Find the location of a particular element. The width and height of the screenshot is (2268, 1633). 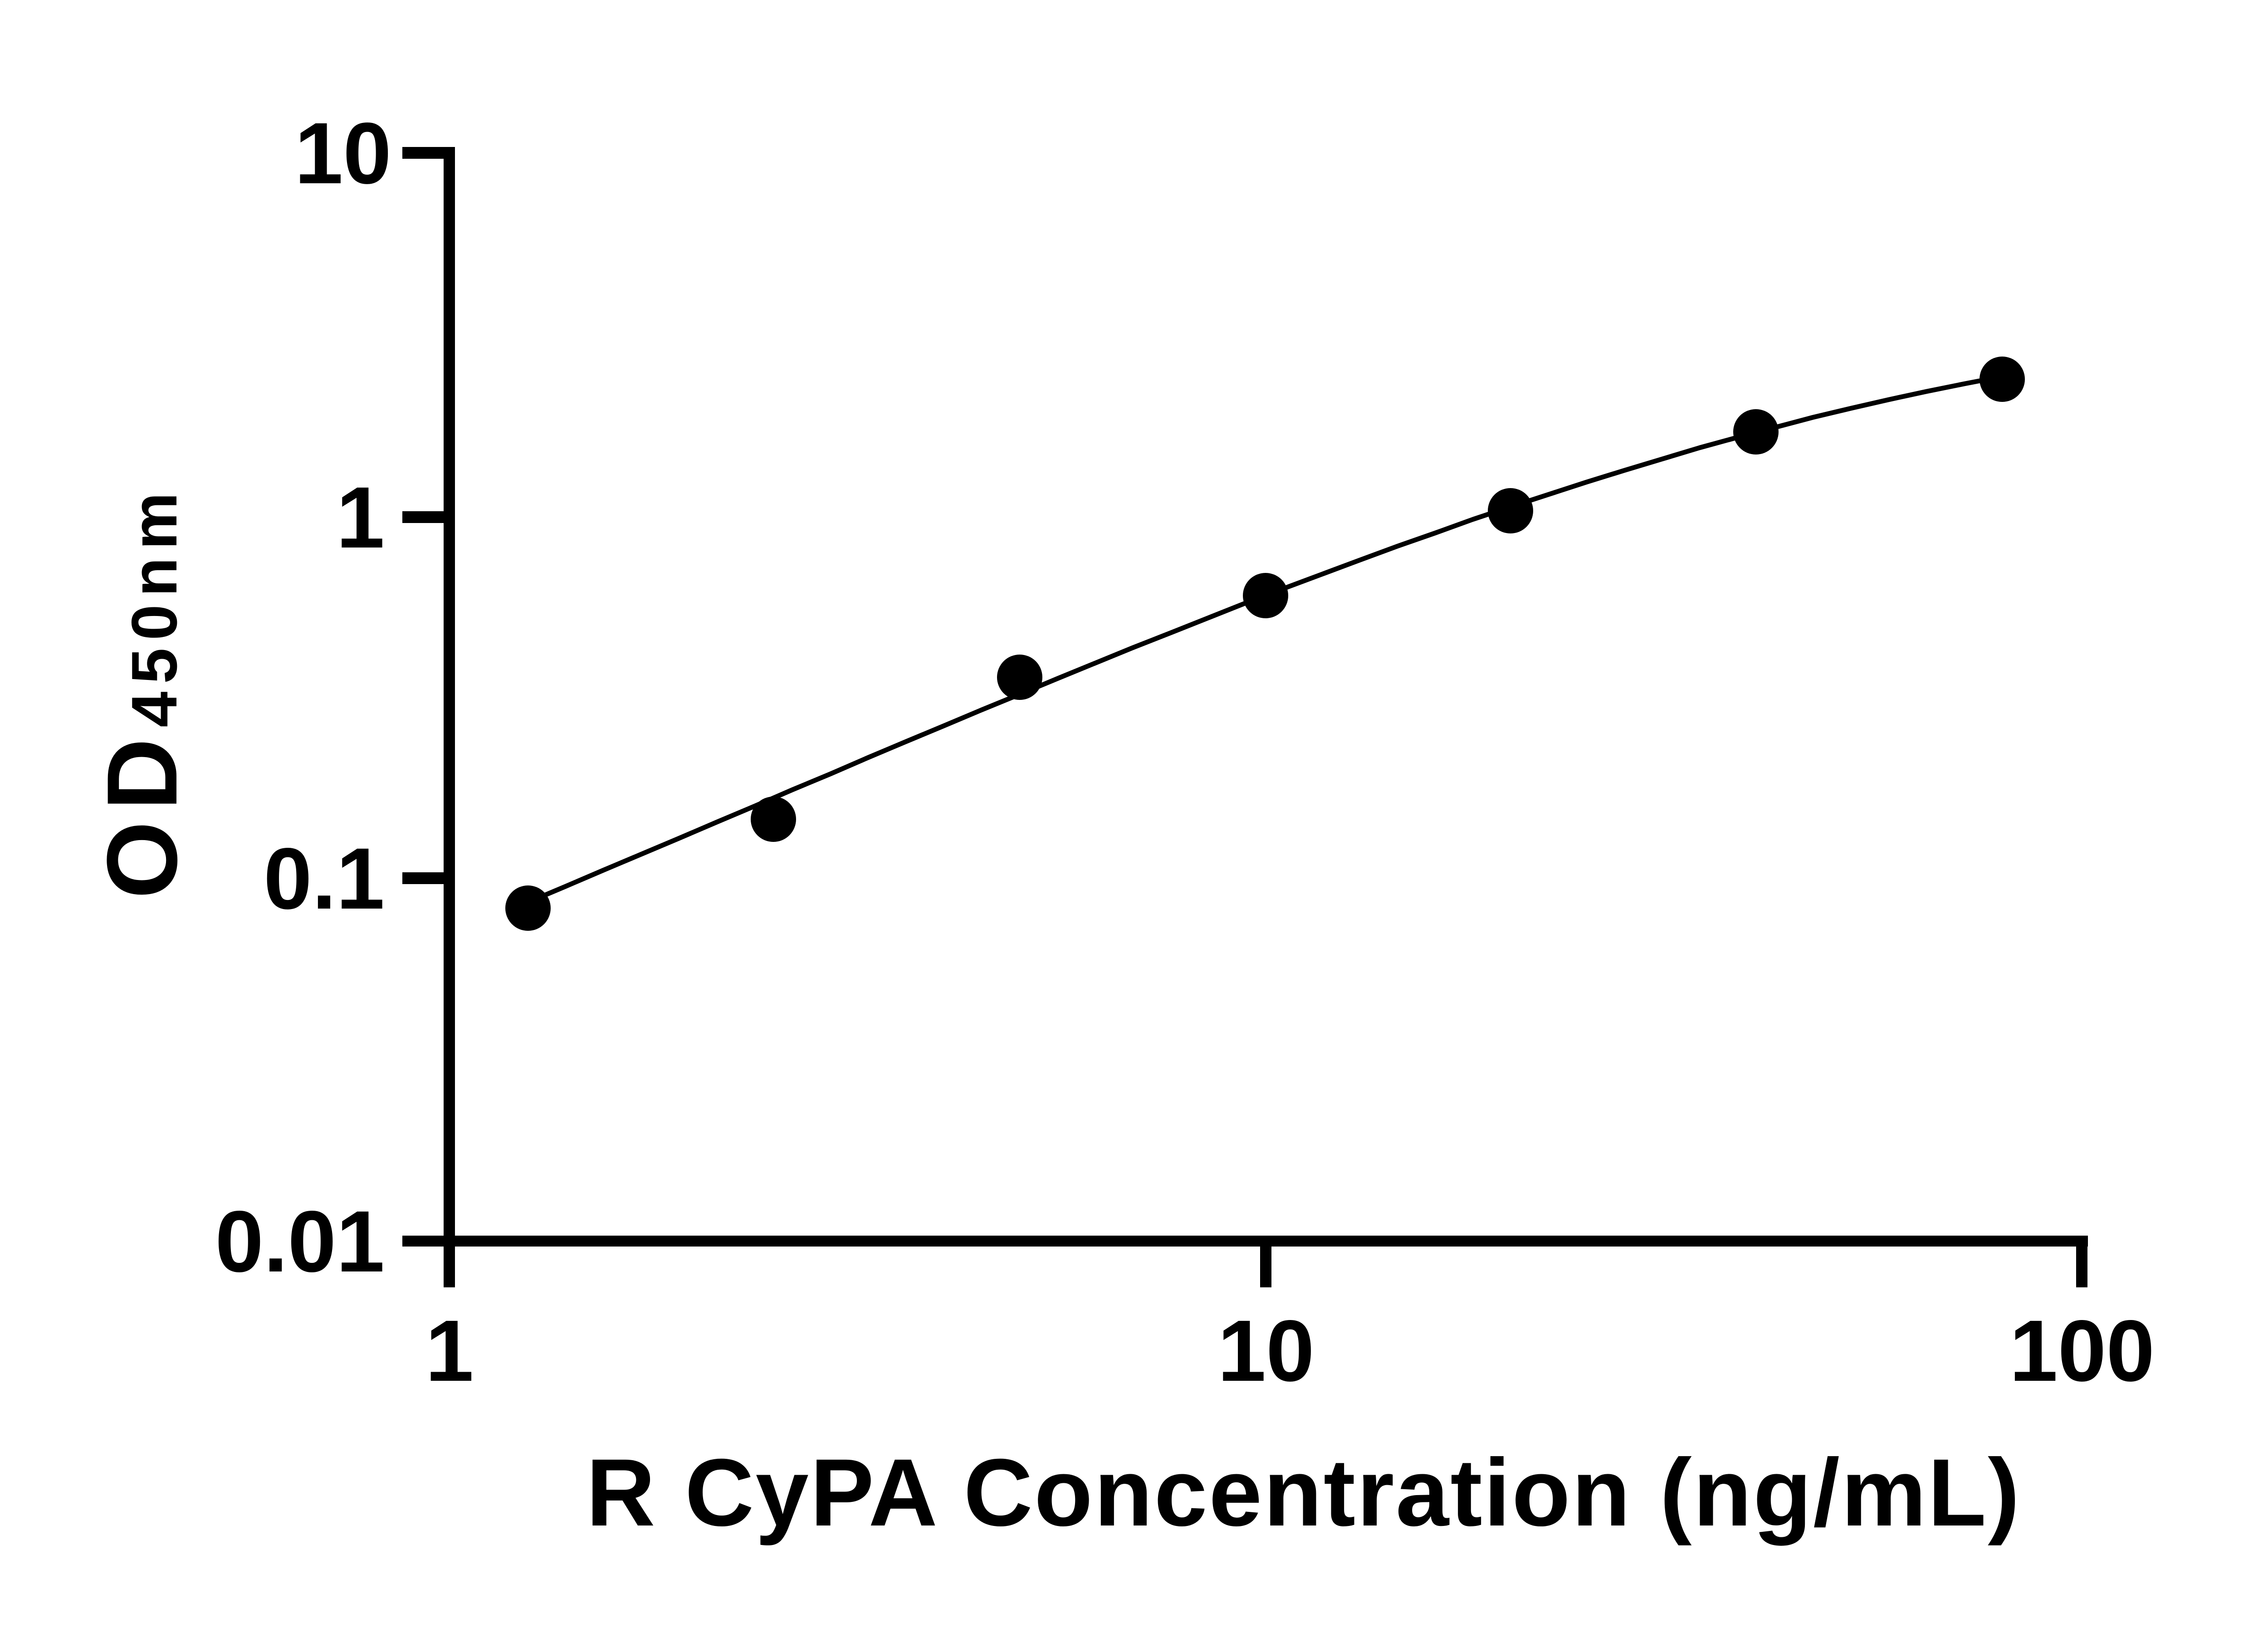

svg-text: 100 is located at coordinates (2082, 1350).